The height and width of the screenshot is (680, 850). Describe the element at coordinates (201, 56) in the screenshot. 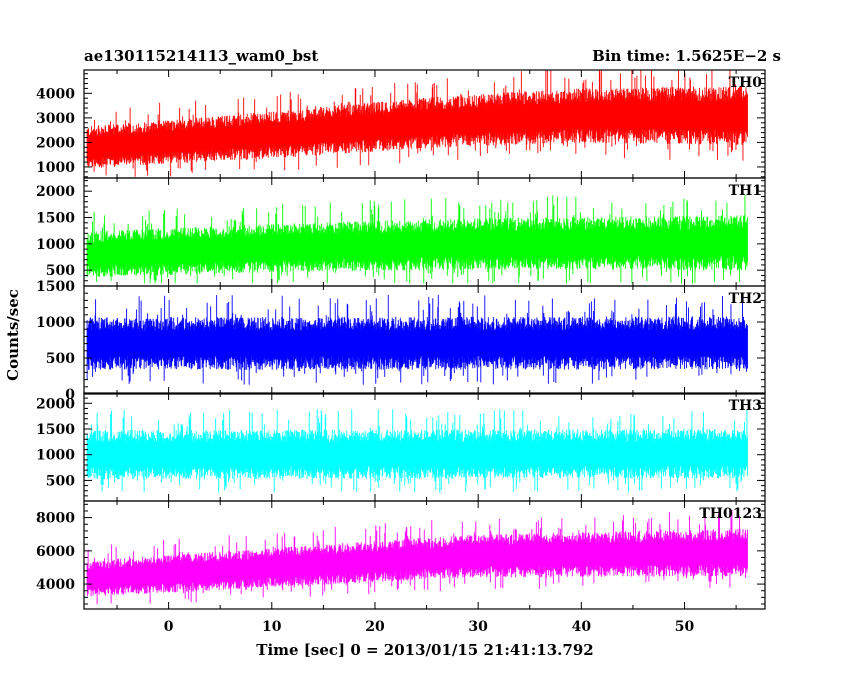

I see `plot-title: ae130115214113_wam0_bst` at that location.